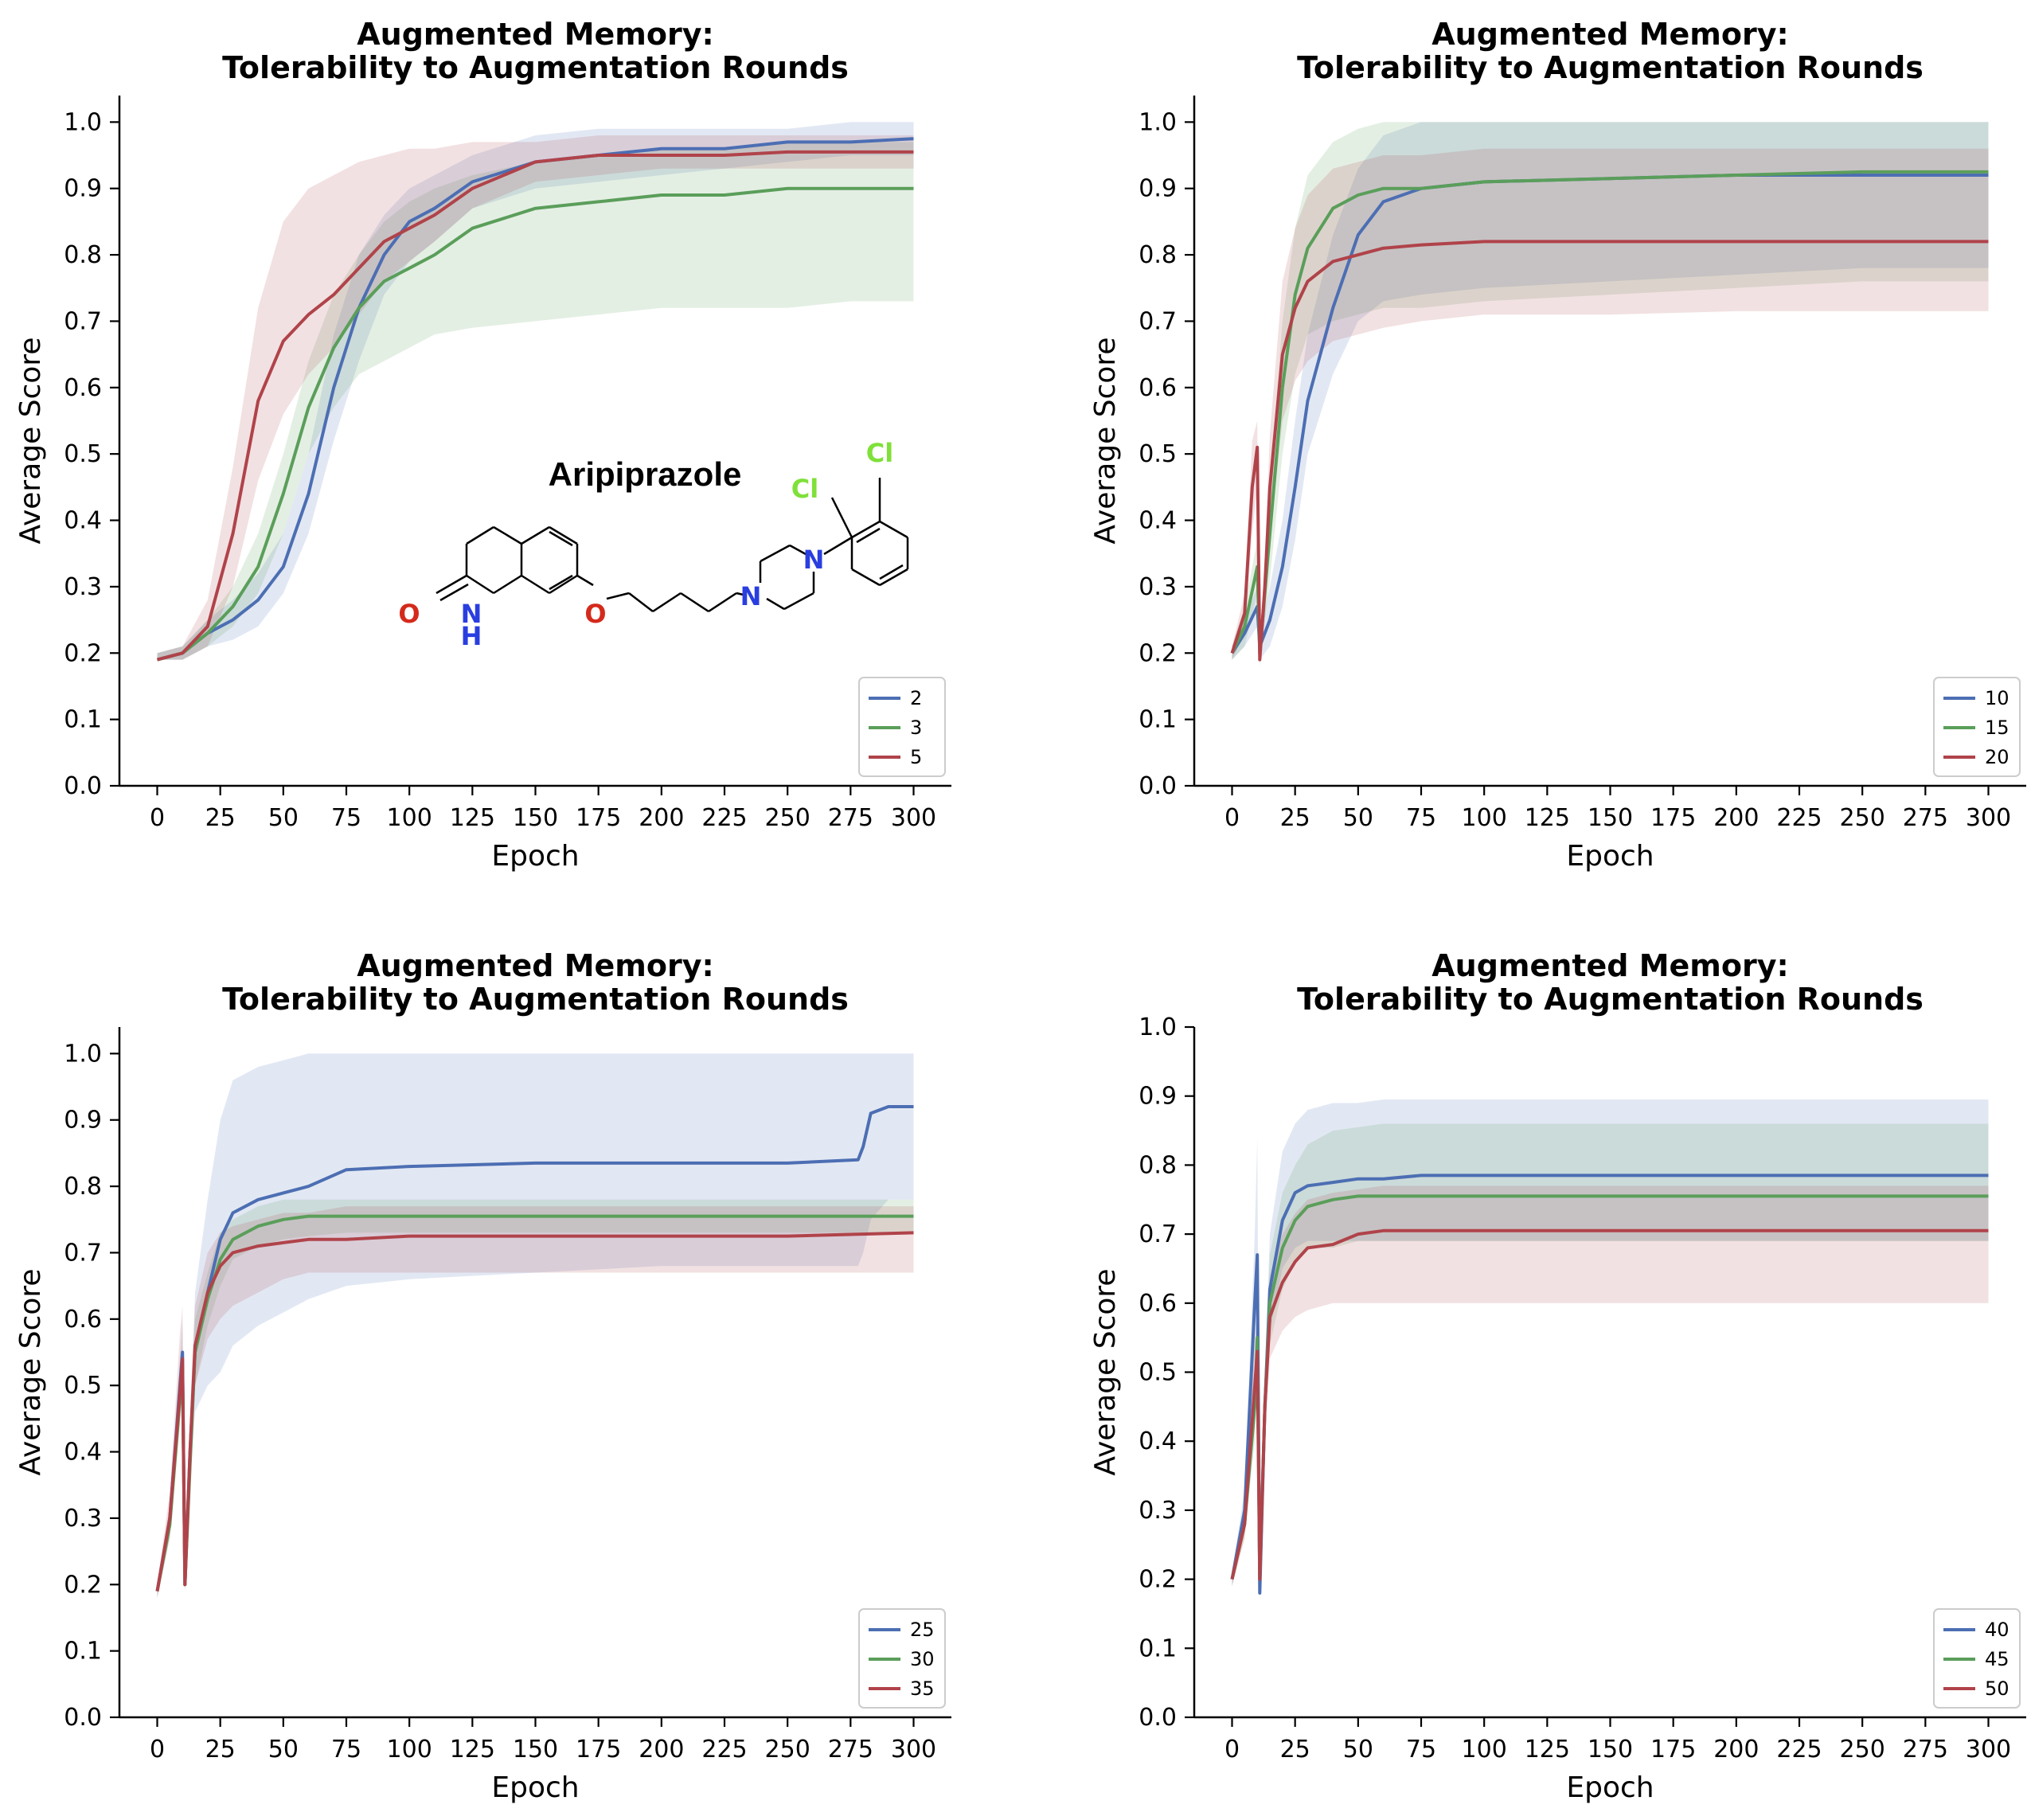 This screenshot has height=1820, width=2031. I want to click on legend-label-50: 50, so click(1997, 1688).